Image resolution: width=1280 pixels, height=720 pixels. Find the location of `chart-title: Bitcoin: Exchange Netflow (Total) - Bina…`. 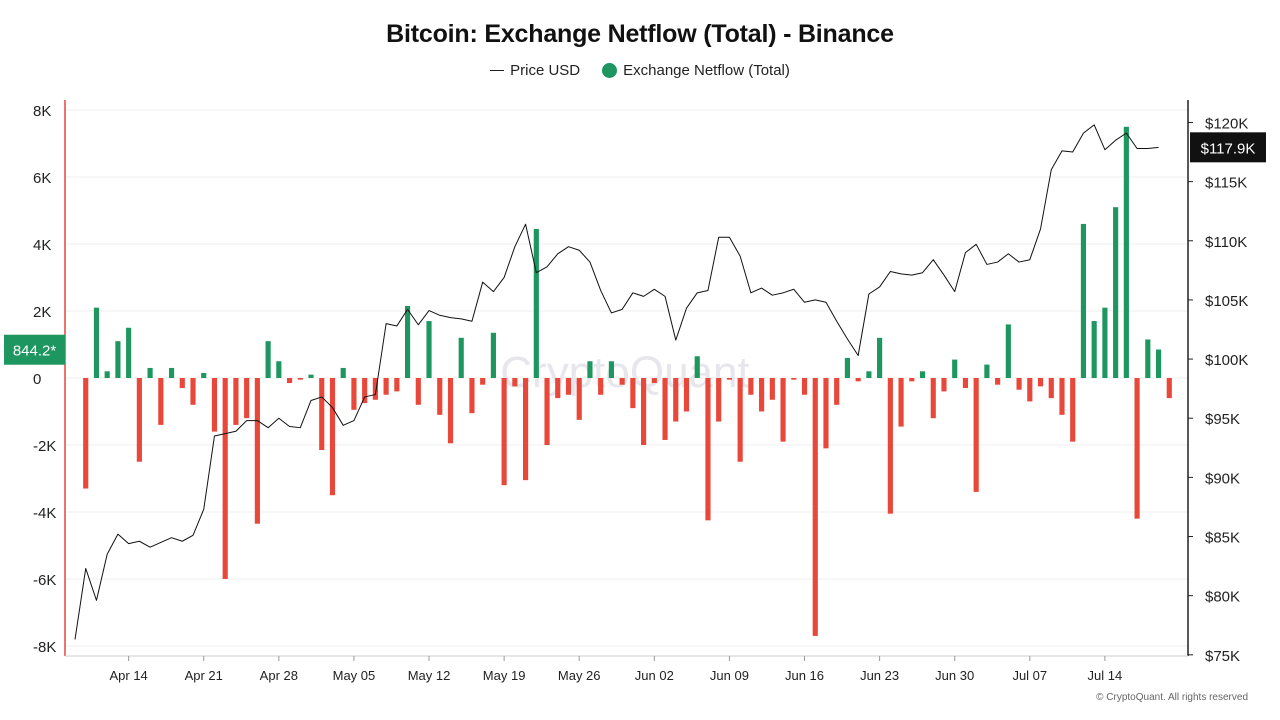

chart-title: Bitcoin: Exchange Netflow (Total) - Bina… is located at coordinates (640, 34).